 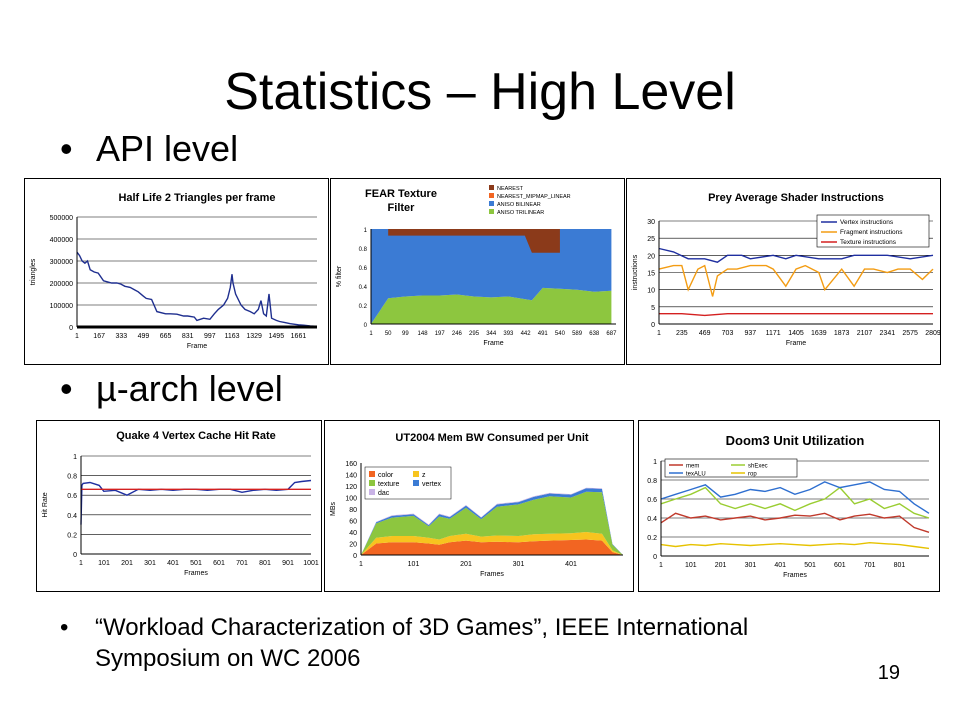 I want to click on x-tick-label: 1639, so click(x=819, y=333).